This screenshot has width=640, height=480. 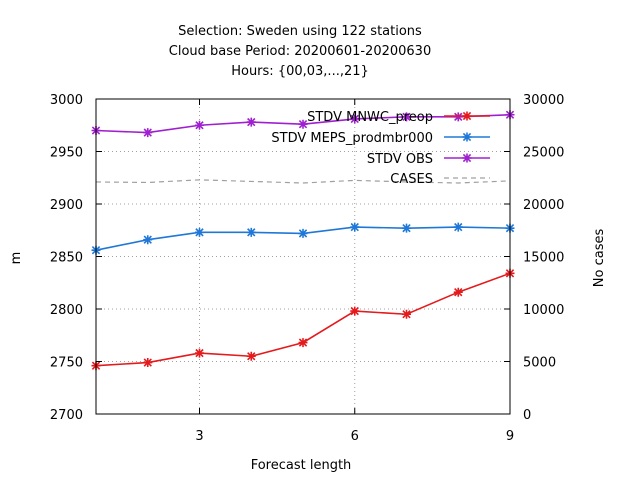 I want to click on y2-tick-label: 15000, so click(x=543, y=258).